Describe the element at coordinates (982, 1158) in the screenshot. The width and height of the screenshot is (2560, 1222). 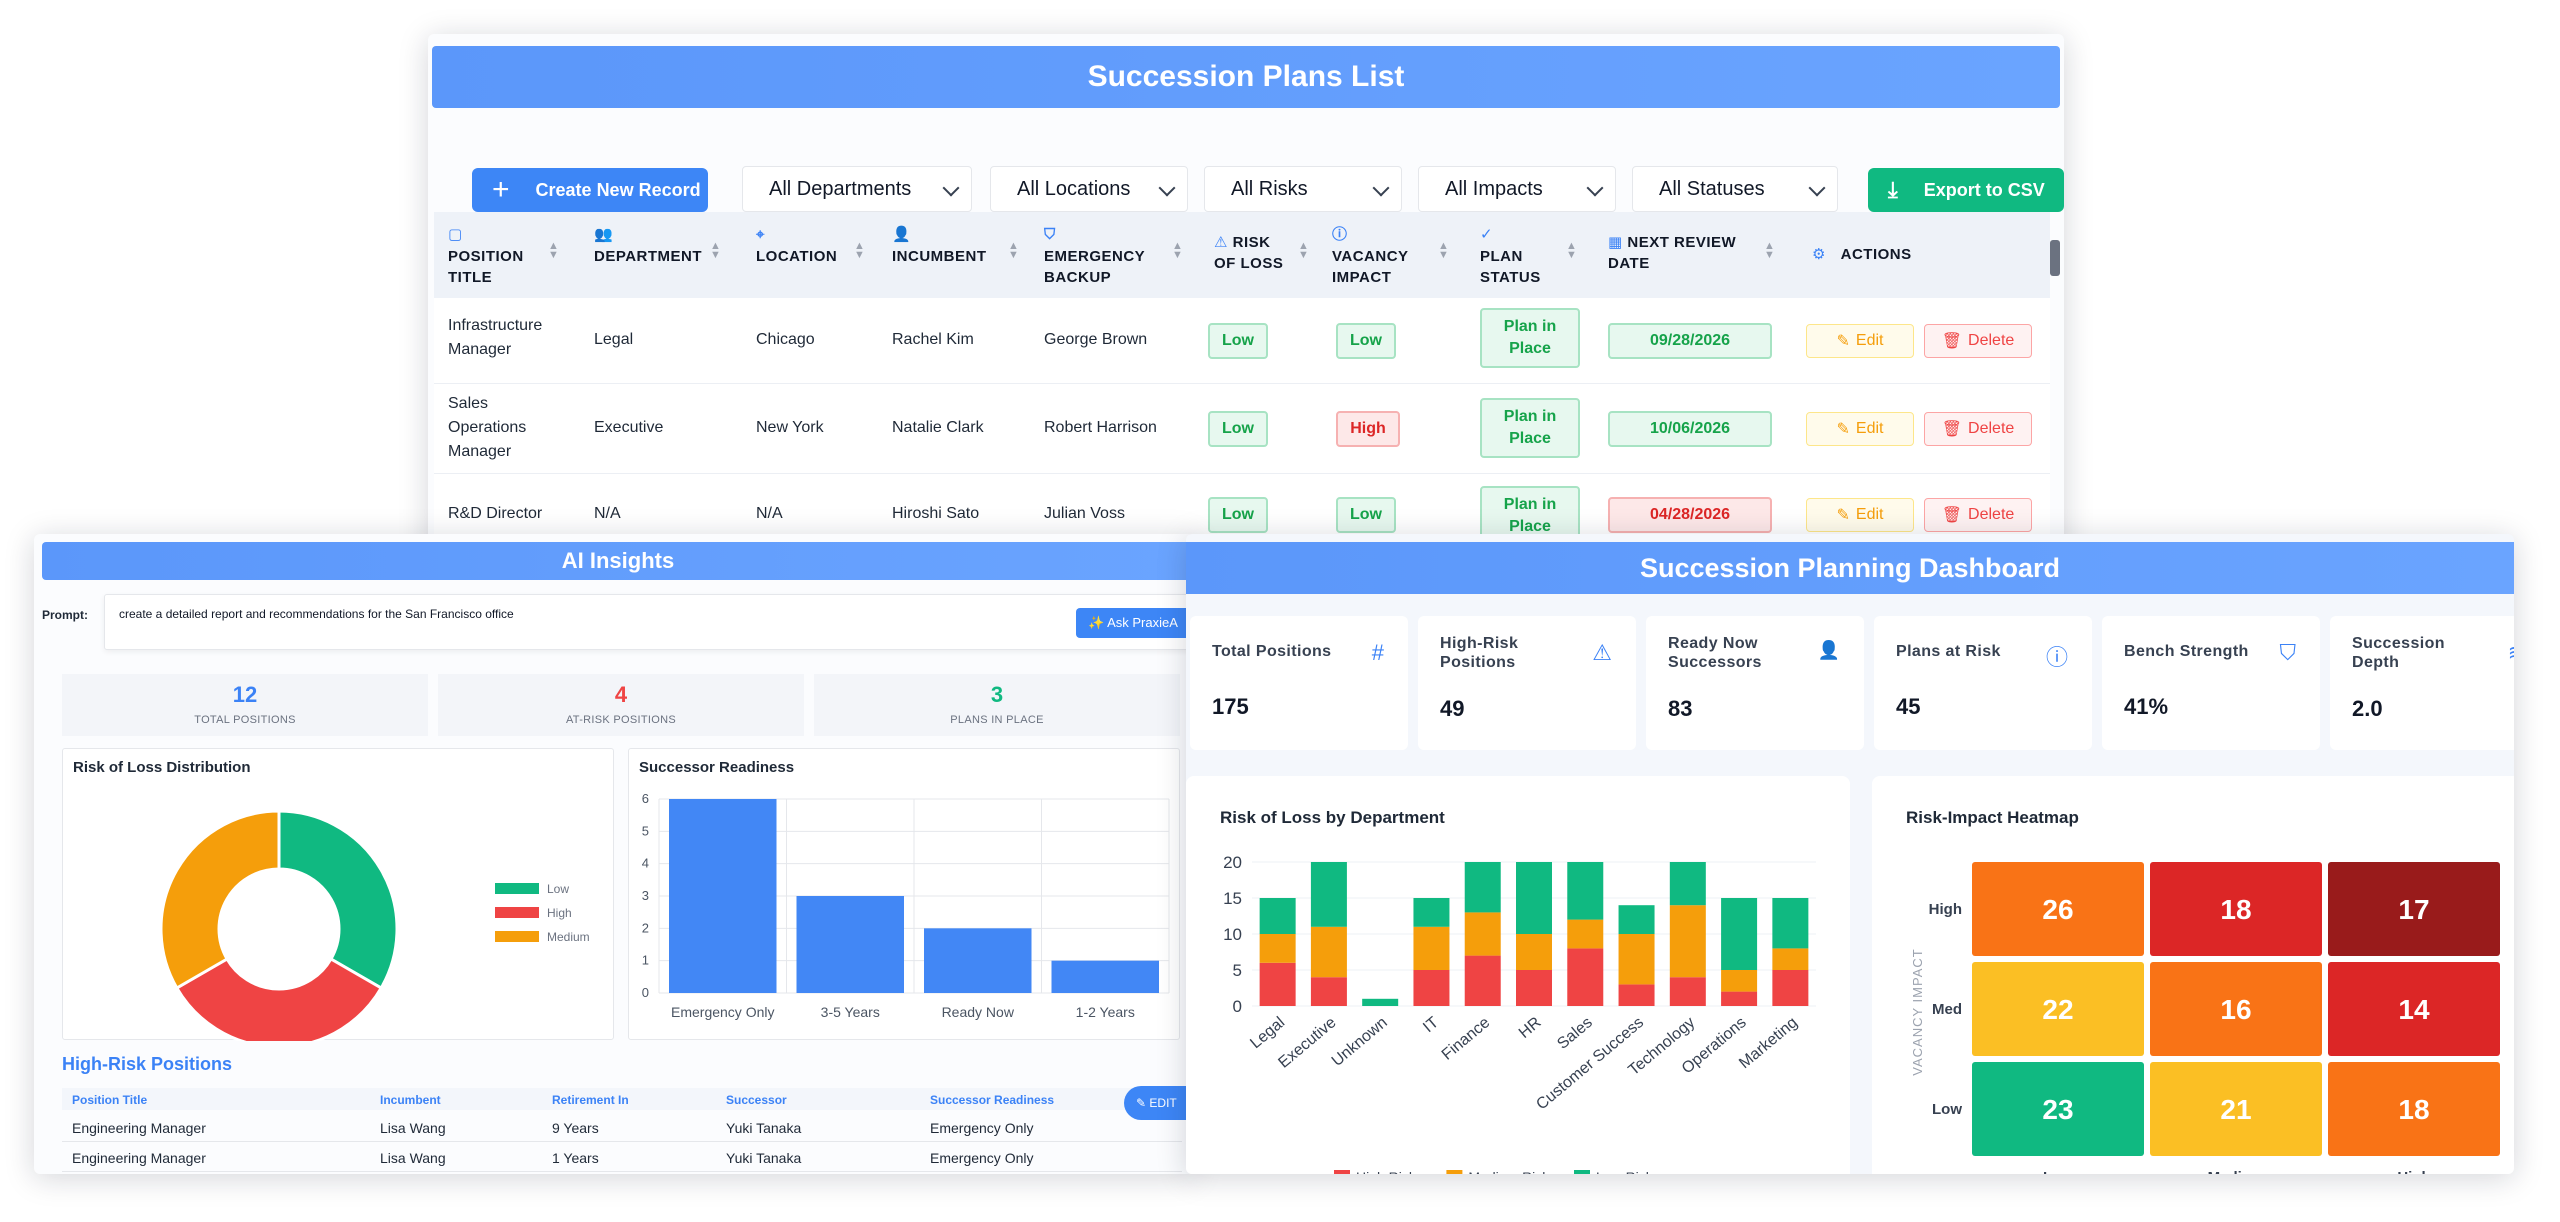
I see `cell-readiness: Emergency Only` at that location.